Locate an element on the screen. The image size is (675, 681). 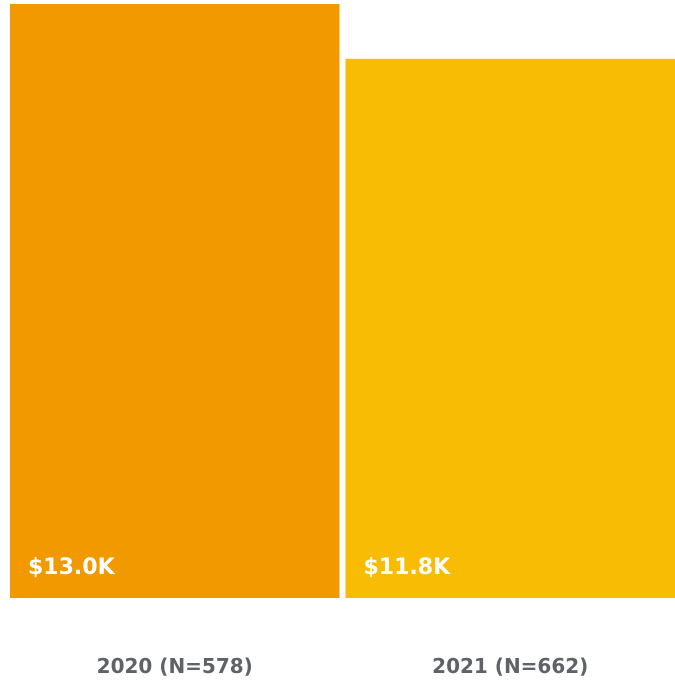
bar-value-label-0: $13.0K is located at coordinates (72, 567).